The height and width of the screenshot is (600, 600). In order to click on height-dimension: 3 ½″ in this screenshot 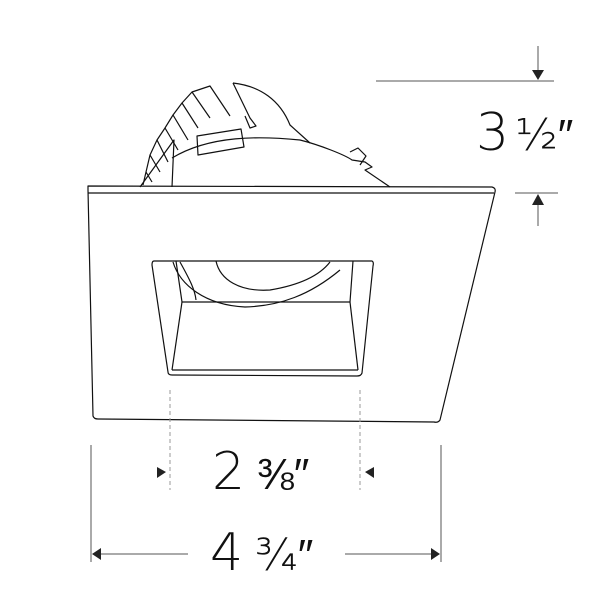, I will do `click(474, 136)`.